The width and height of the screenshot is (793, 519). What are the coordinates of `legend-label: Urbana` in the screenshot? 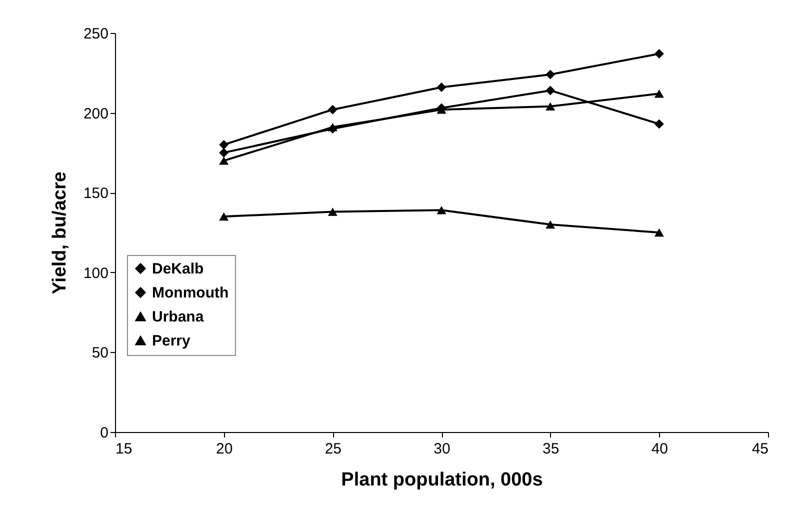 It's located at (178, 317).